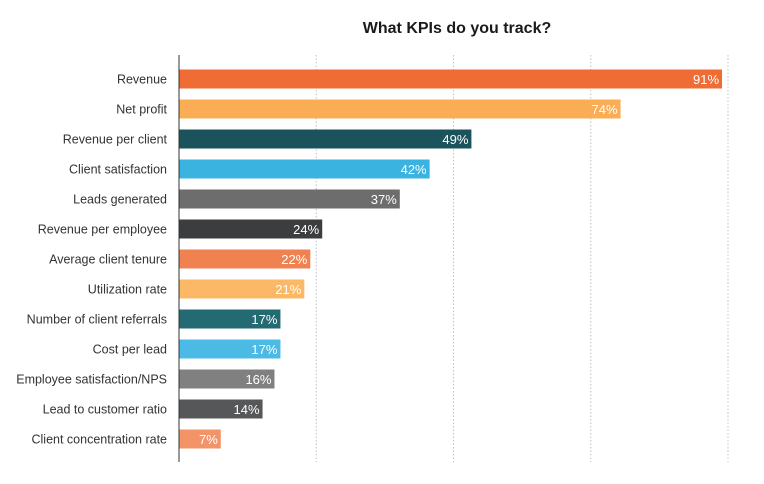 This screenshot has width=764, height=484. What do you see at coordinates (208, 439) in the screenshot?
I see `value-label: 7%` at bounding box center [208, 439].